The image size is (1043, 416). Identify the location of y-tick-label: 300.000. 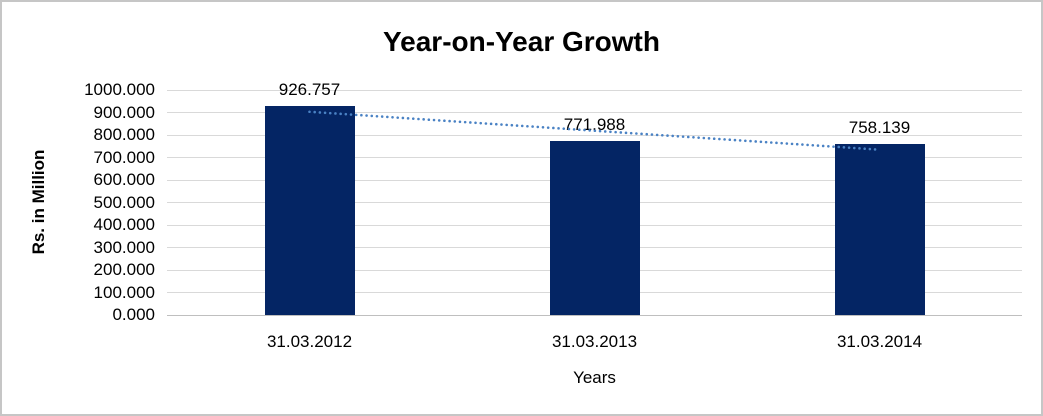
(124, 247).